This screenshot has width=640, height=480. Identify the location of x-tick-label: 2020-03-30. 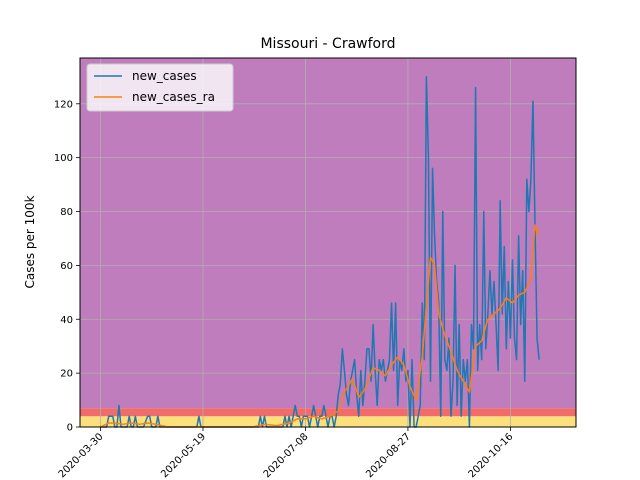
(81, 455).